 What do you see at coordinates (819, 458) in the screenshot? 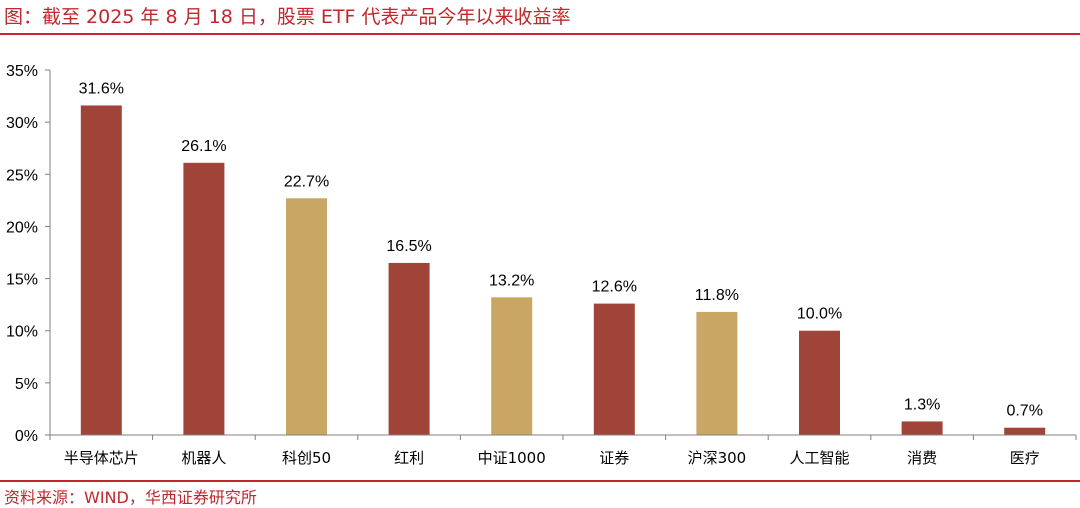
I see `x-category-label: 人工智能` at bounding box center [819, 458].